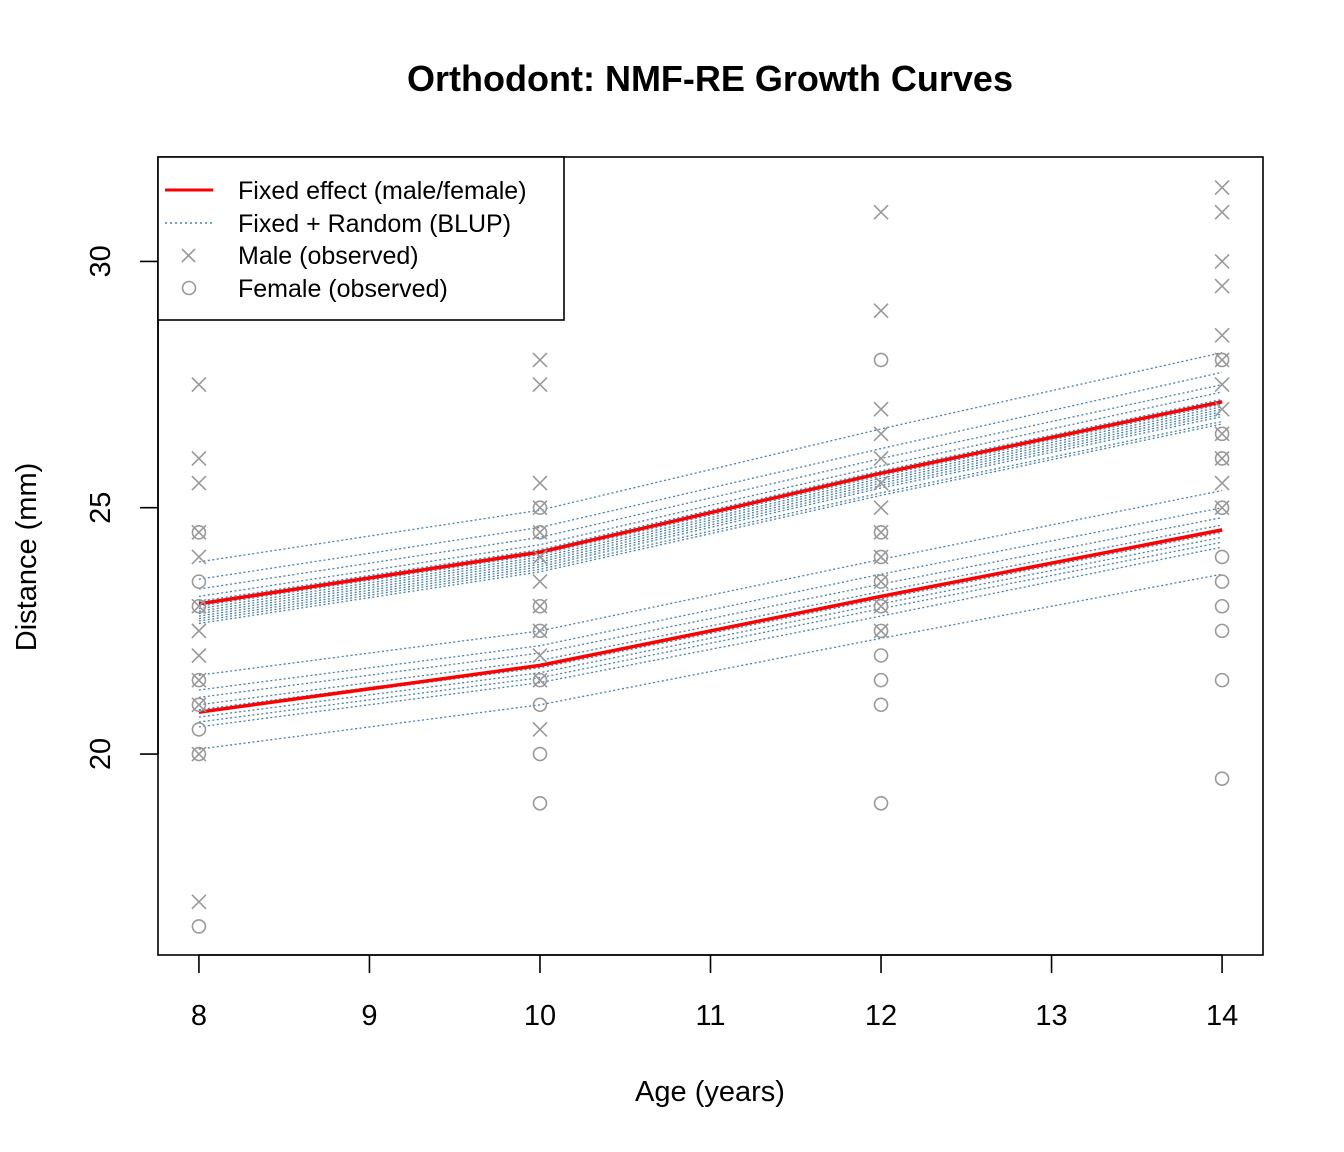 This screenshot has height=1152, width=1344. What do you see at coordinates (122, 507) in the screenshot?
I see `y-axis: 20 25 30` at bounding box center [122, 507].